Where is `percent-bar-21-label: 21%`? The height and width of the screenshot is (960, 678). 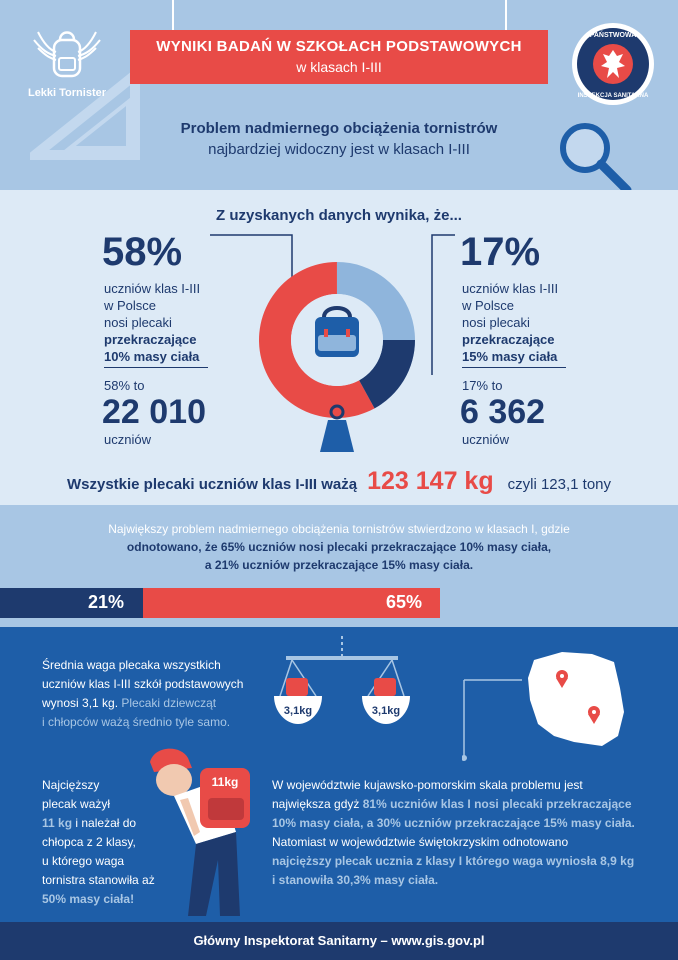 percent-bar-21-label: 21% is located at coordinates (106, 602).